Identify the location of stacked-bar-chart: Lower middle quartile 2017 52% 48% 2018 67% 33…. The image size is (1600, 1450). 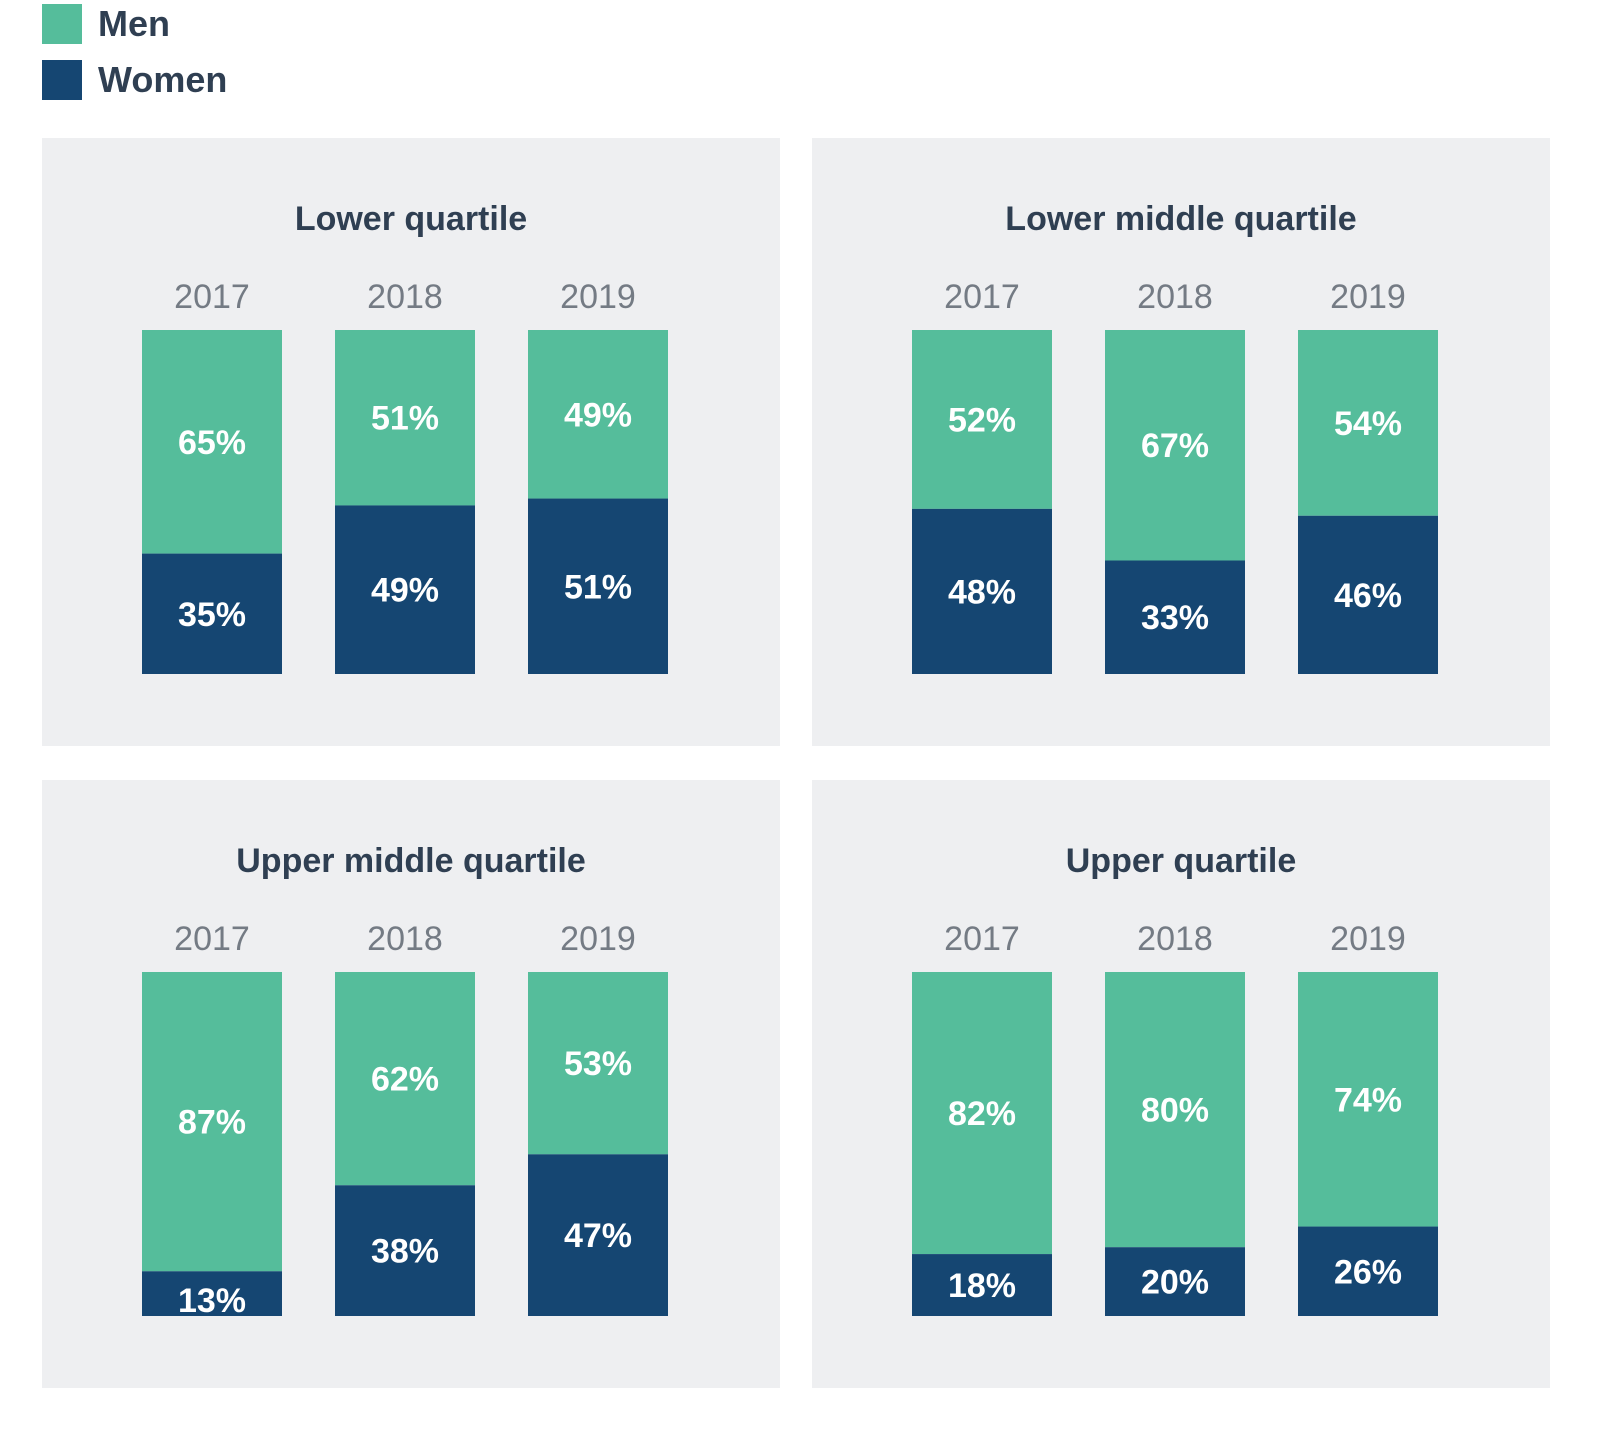
(1175, 437).